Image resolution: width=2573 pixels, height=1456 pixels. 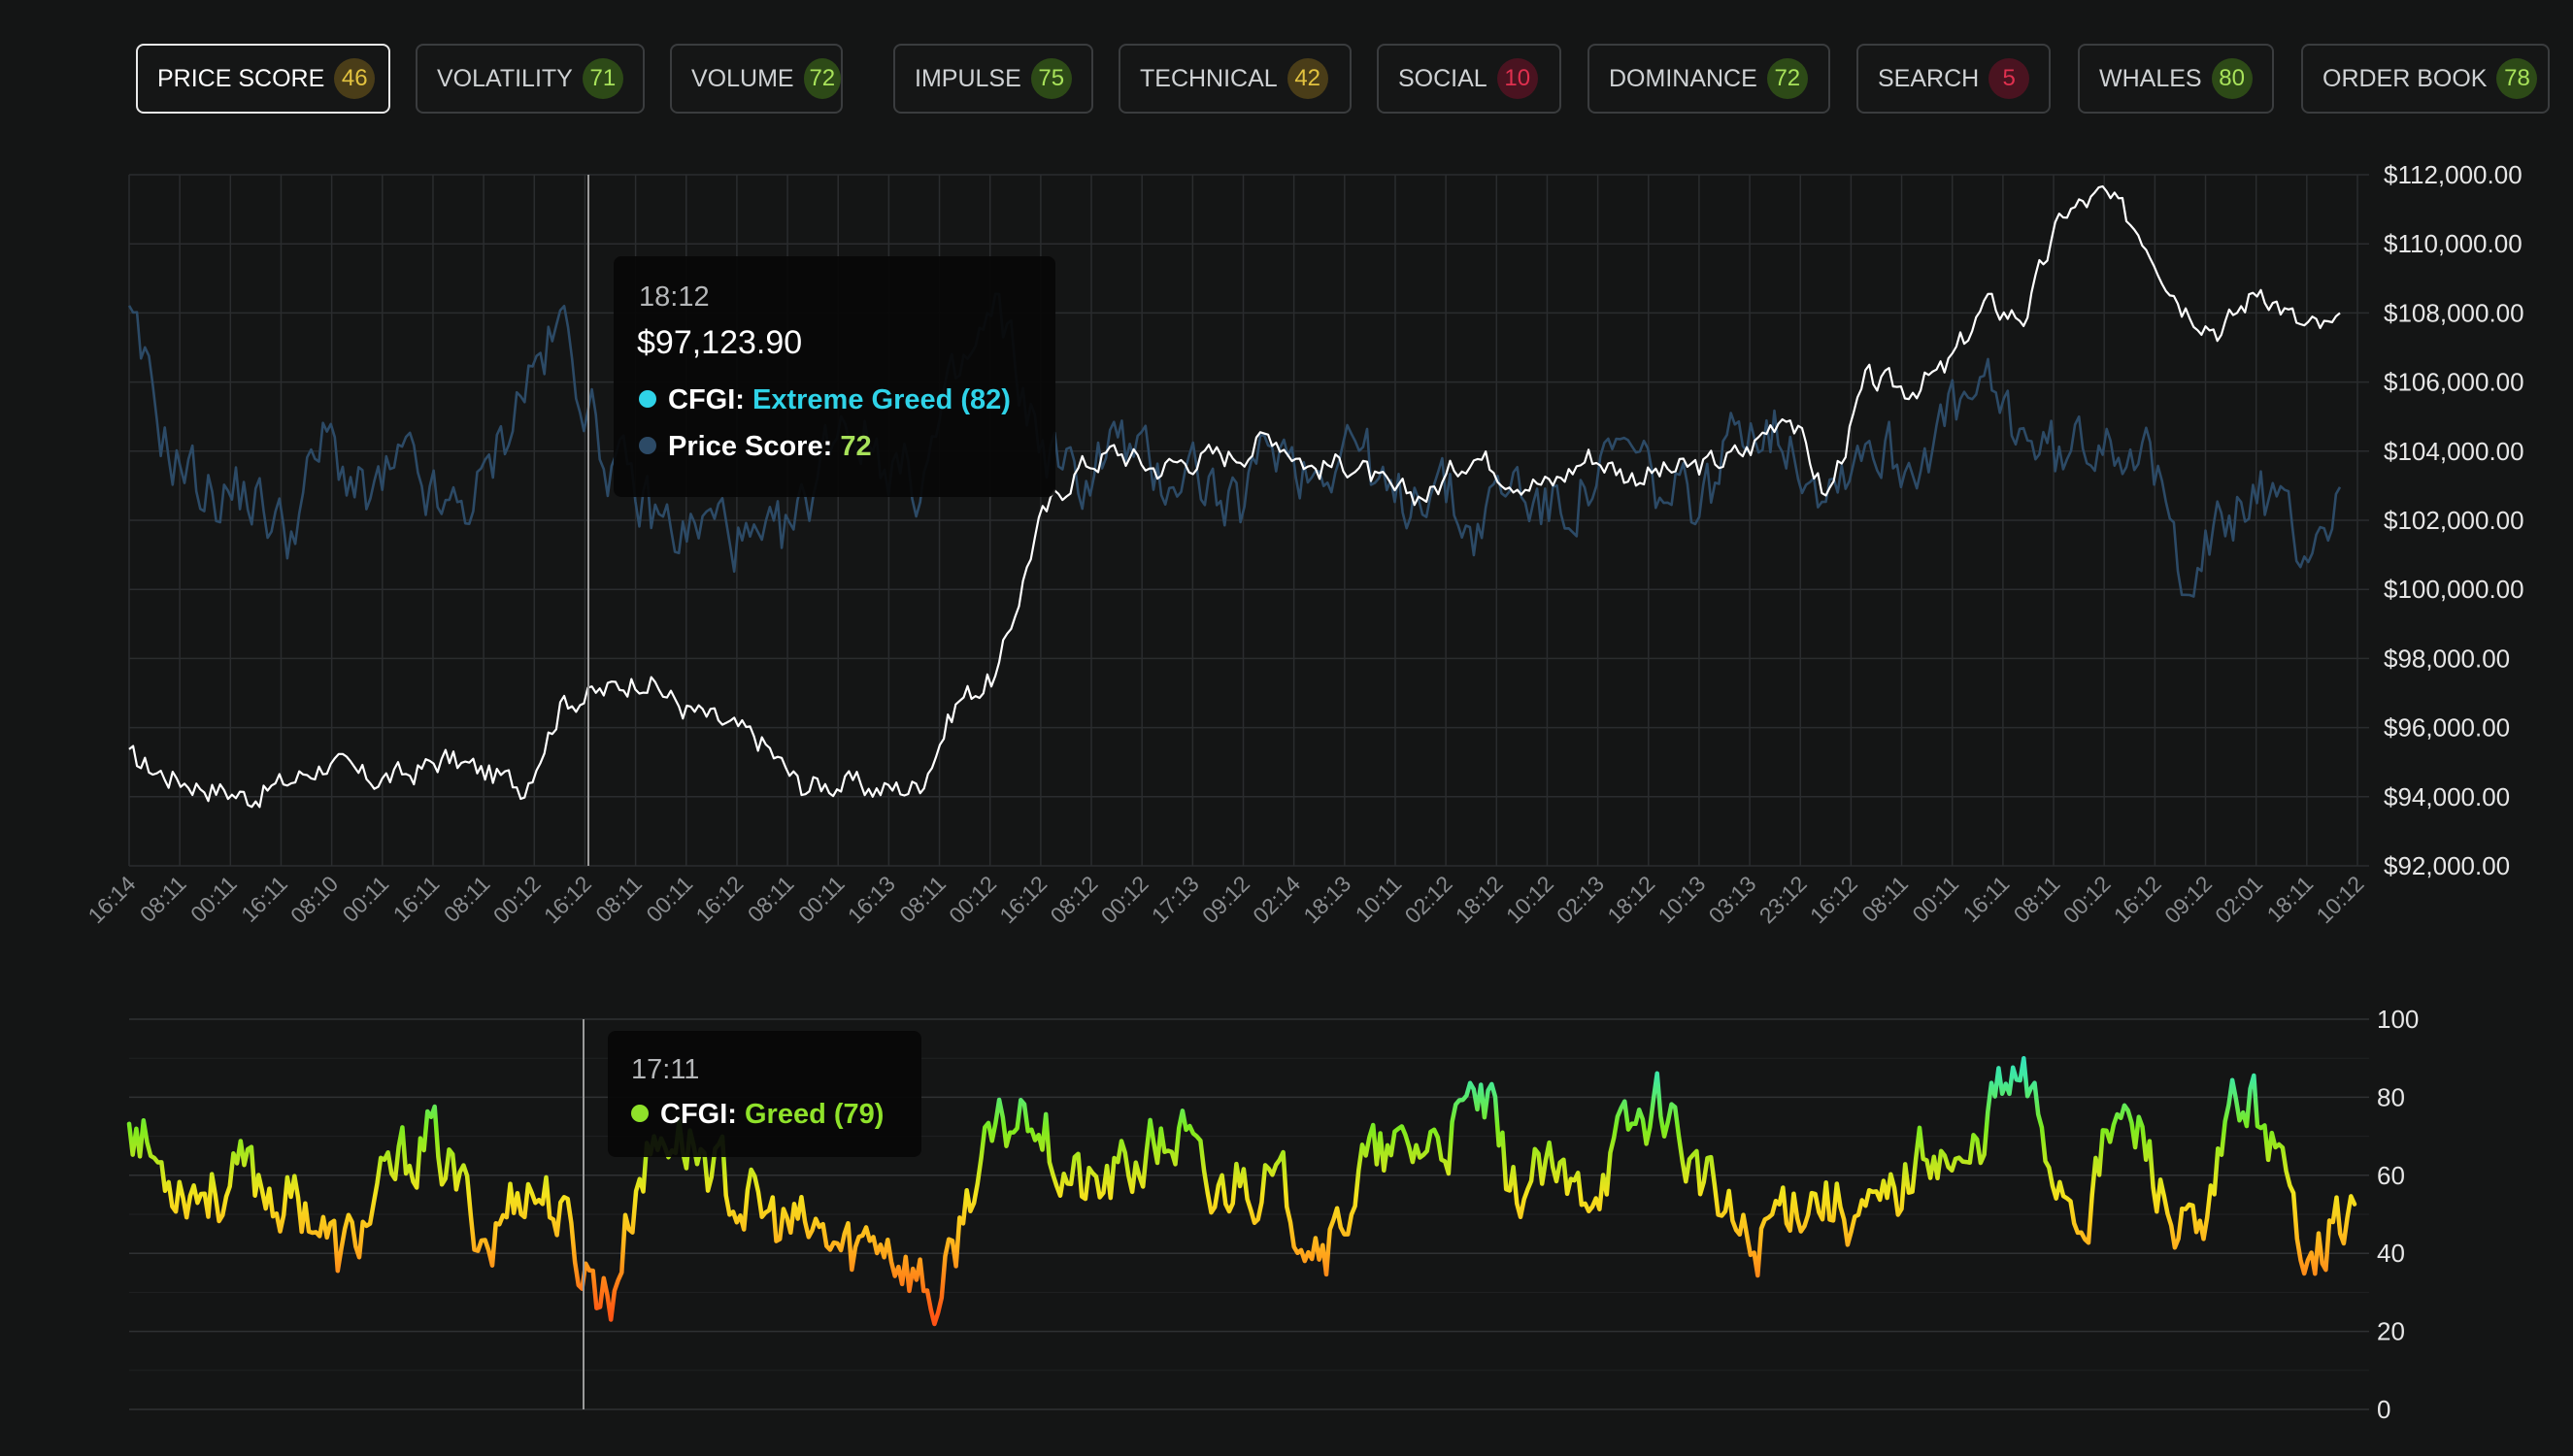 I want to click on price-y-tick-label: $98,000.00, so click(x=2447, y=658).